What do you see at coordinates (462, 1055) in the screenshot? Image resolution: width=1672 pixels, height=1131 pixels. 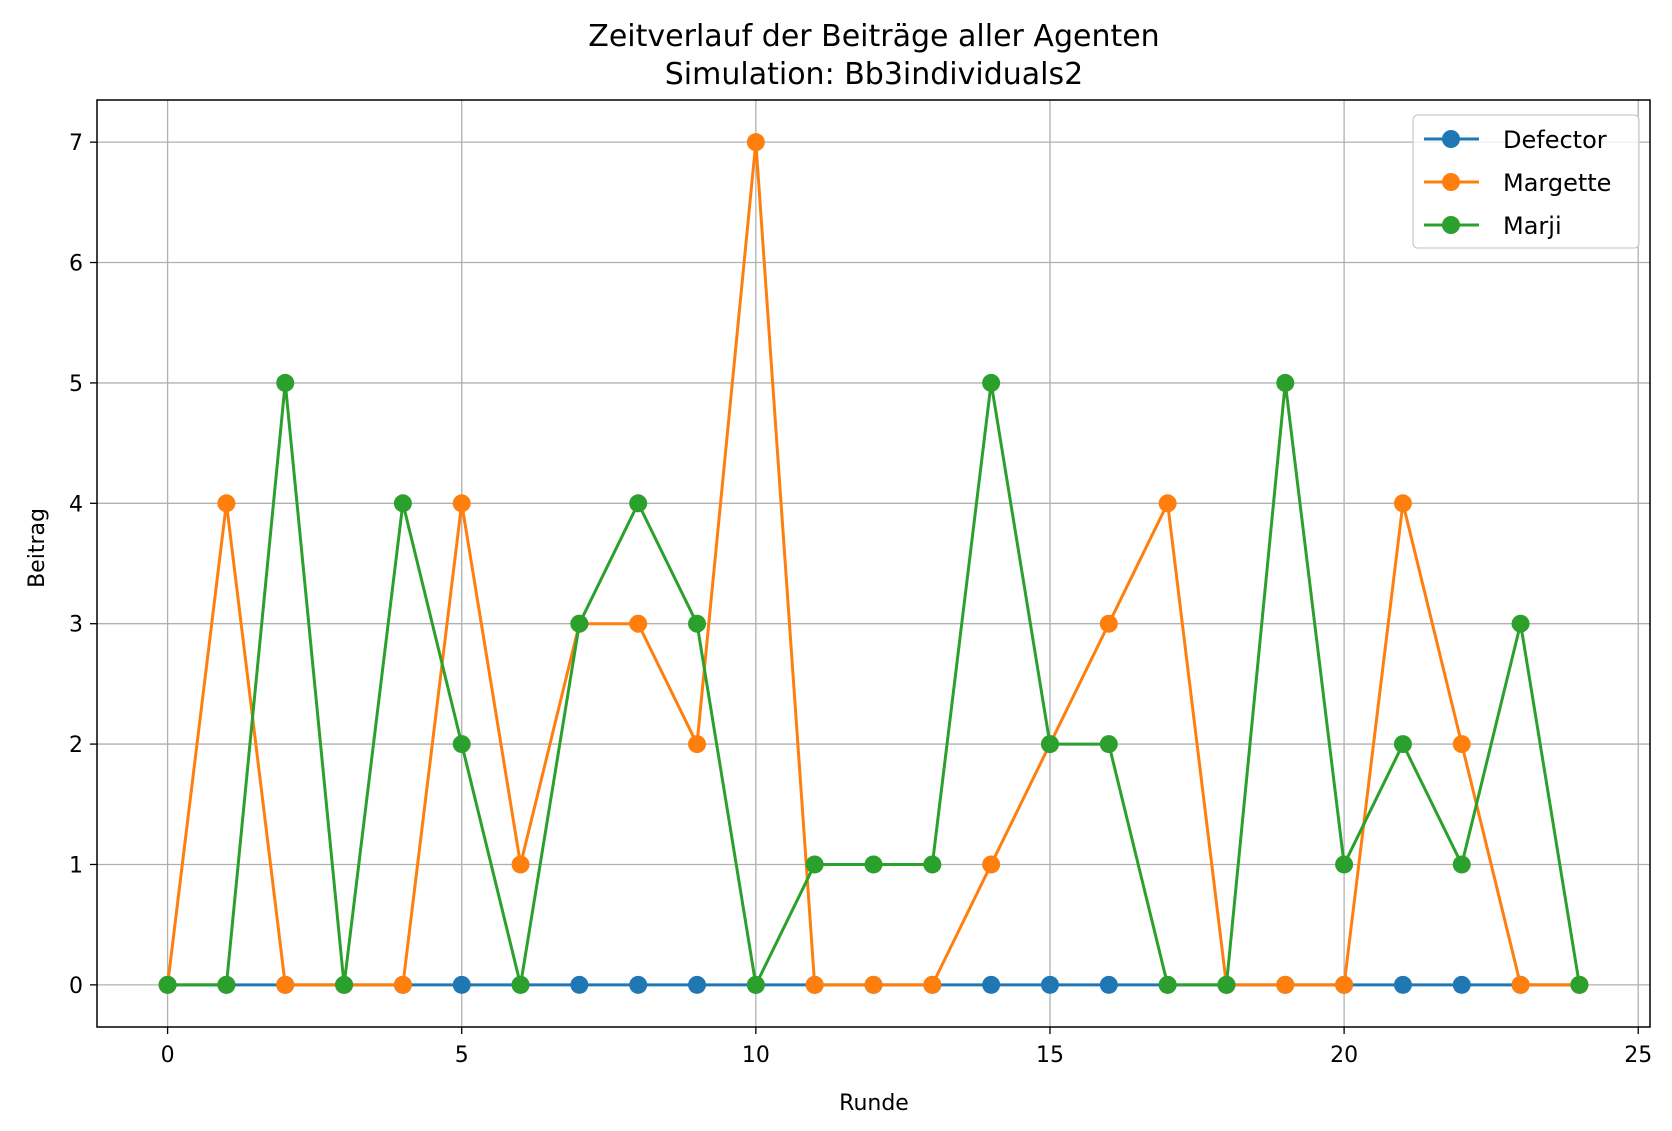 I see `x-tick-label: 5` at bounding box center [462, 1055].